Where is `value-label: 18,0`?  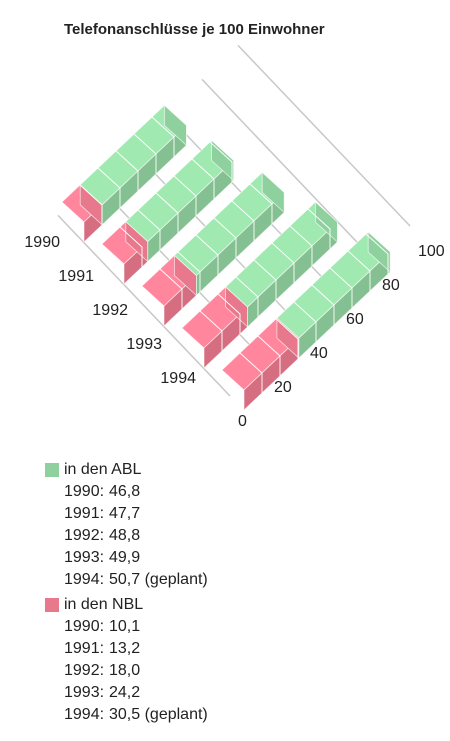 value-label: 18,0 is located at coordinates (124, 670).